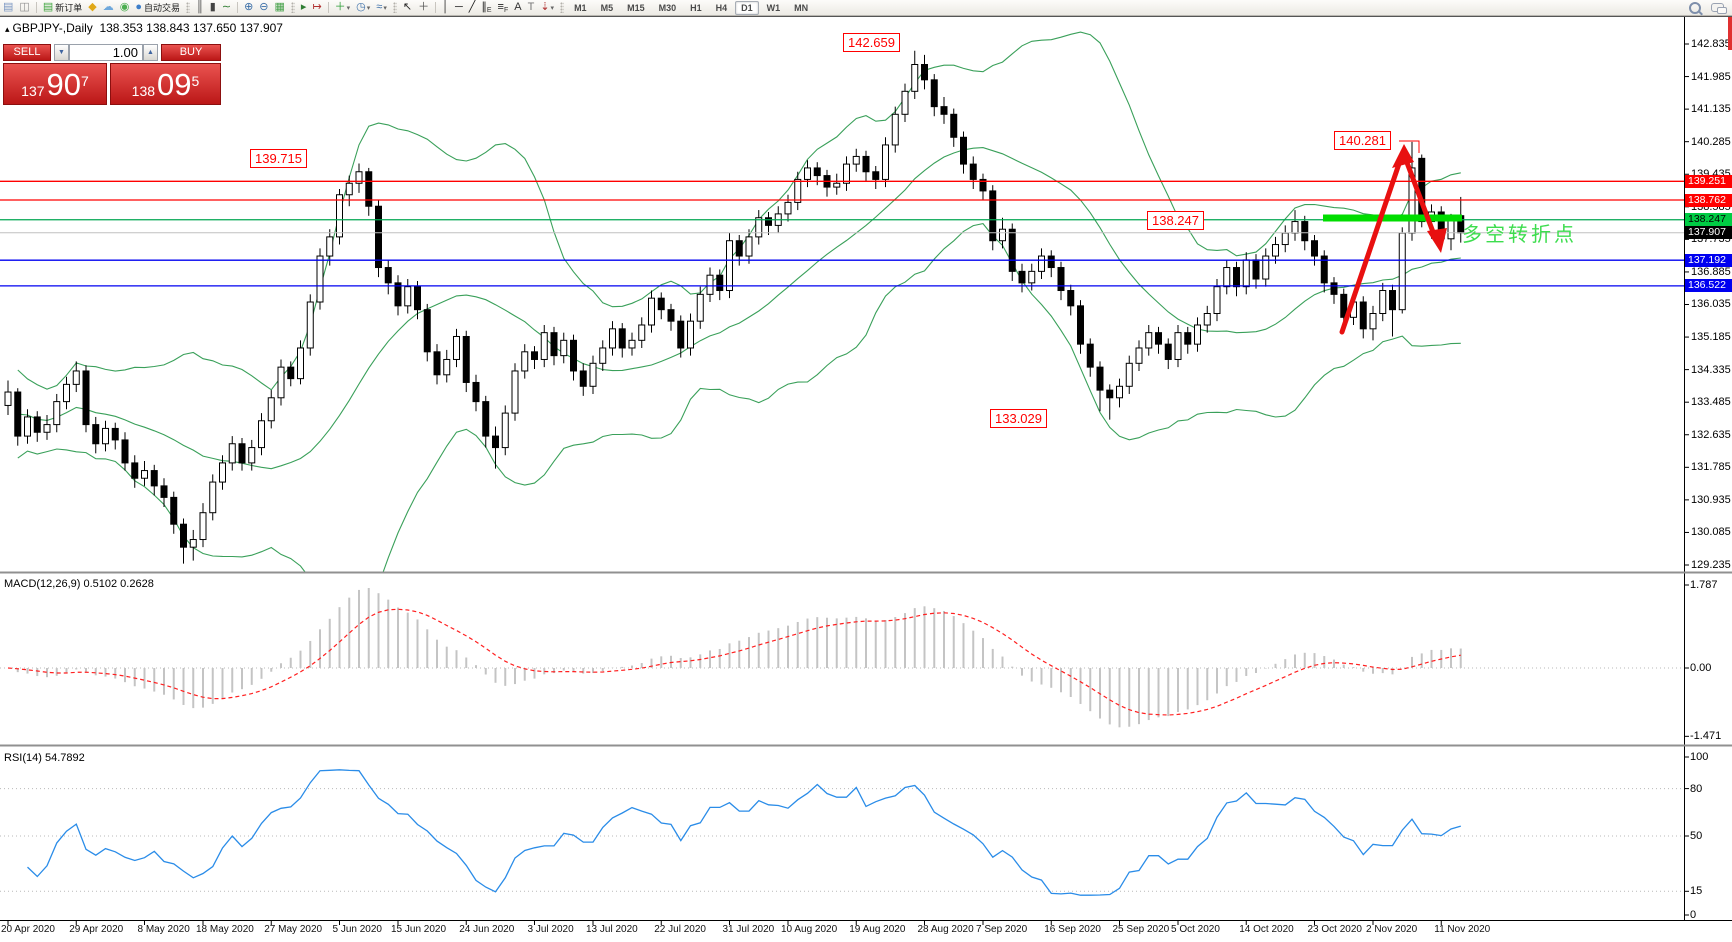 This screenshot has width=1732, height=942. What do you see at coordinates (552, 8) in the screenshot?
I see `arrows-icon-caret: ▾` at bounding box center [552, 8].